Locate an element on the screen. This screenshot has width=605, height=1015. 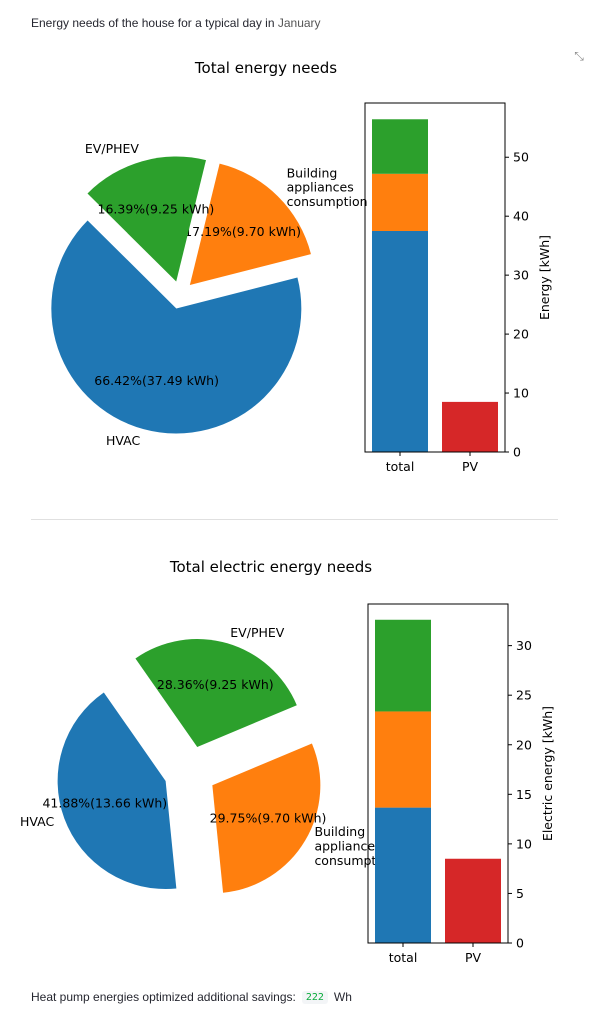
pie-autopct: 41.88%(13.66 kWh) is located at coordinates (104, 803).